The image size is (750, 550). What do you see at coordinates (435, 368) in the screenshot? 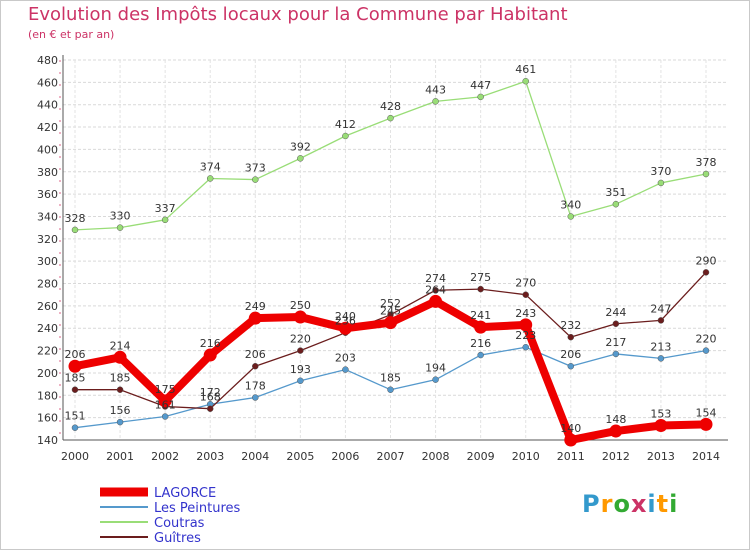
I see `data-label: 194` at bounding box center [435, 368].